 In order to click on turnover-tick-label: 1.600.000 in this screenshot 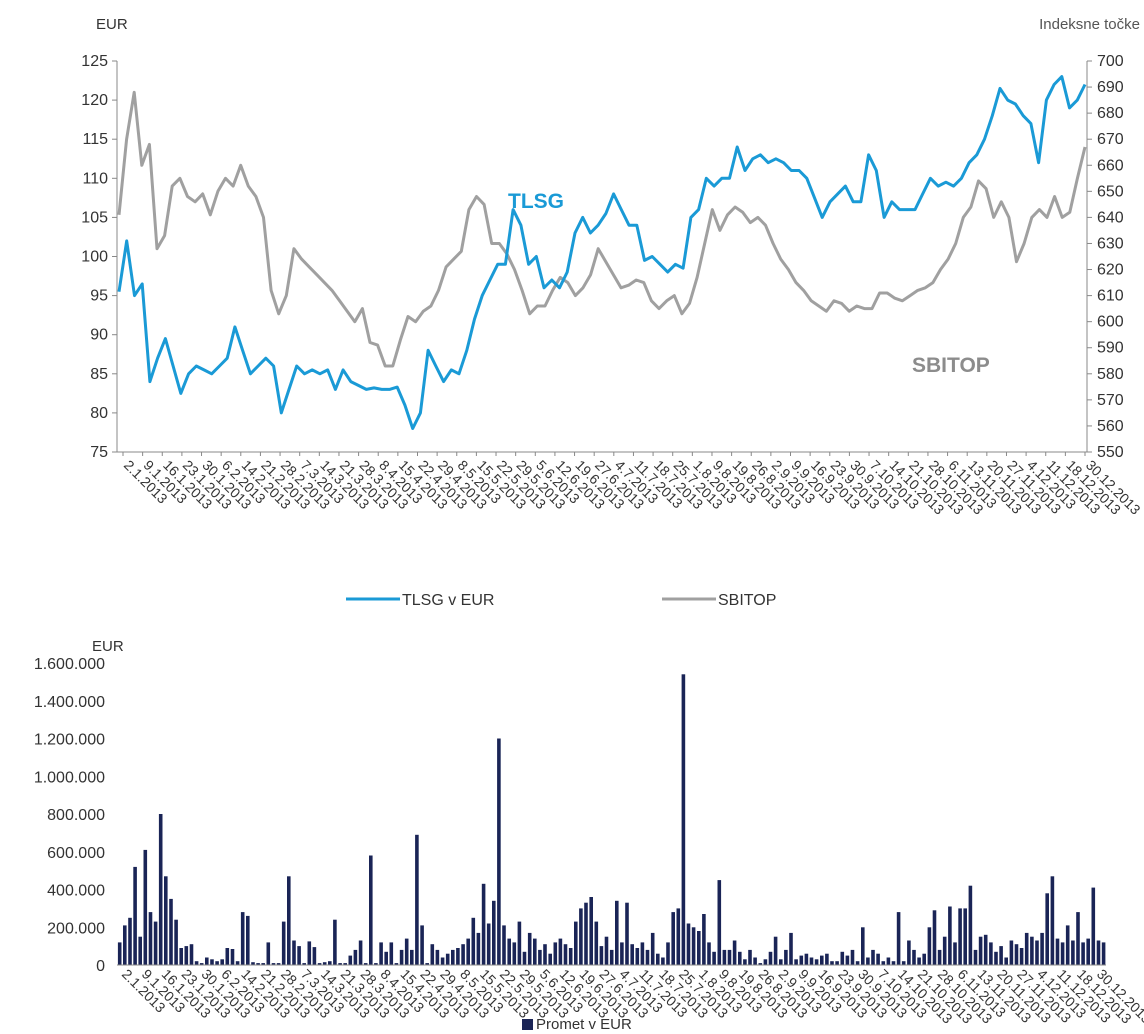, I will do `click(69, 664)`.